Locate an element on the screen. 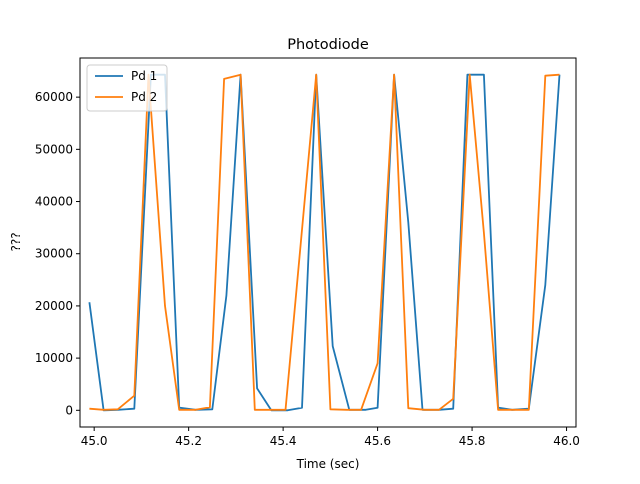 Image resolution: width=640 pixels, height=484 pixels. x-tick-label: 45.4 is located at coordinates (283, 441).